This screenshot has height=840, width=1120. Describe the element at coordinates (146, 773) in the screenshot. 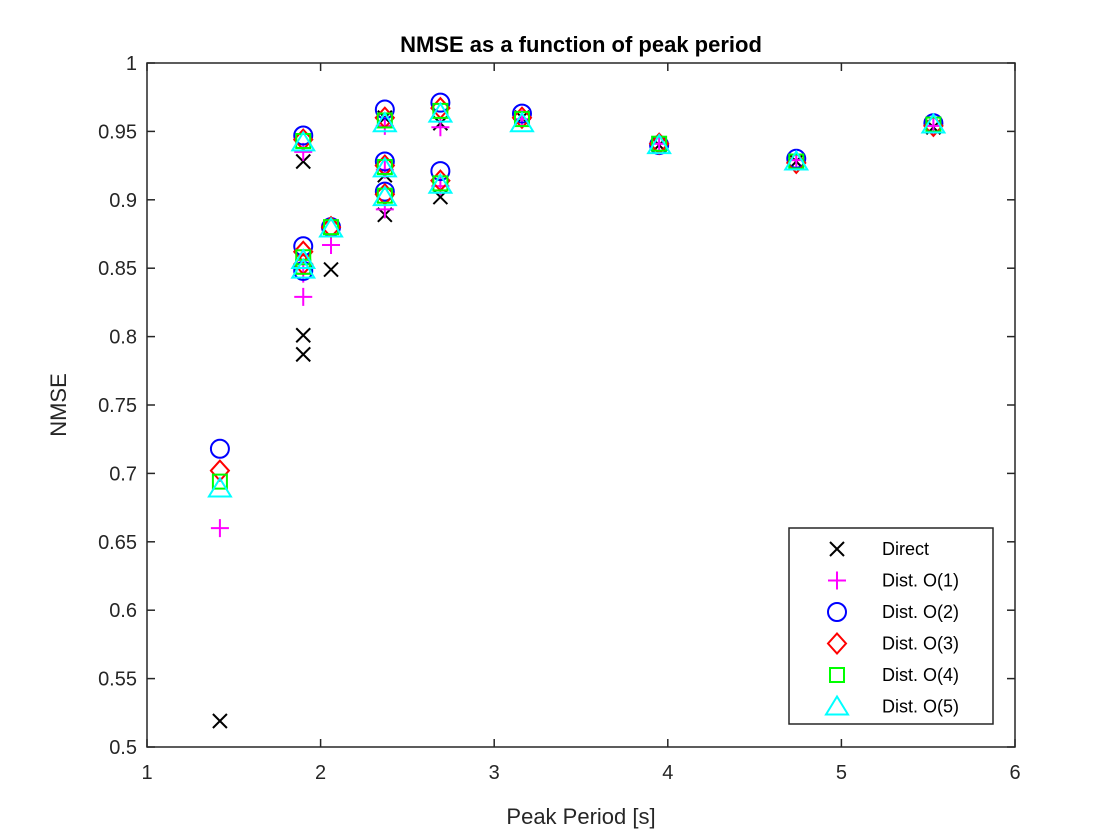

I see `x-tick-label: 1` at that location.